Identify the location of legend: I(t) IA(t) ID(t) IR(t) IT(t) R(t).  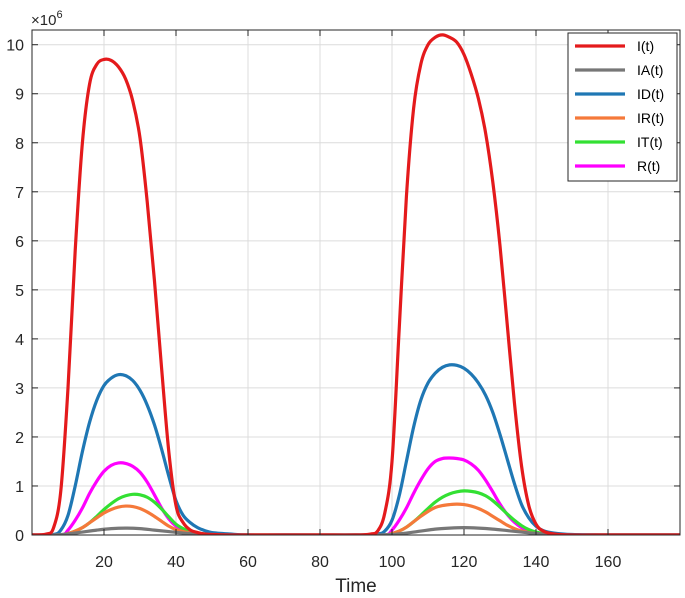
(622, 107).